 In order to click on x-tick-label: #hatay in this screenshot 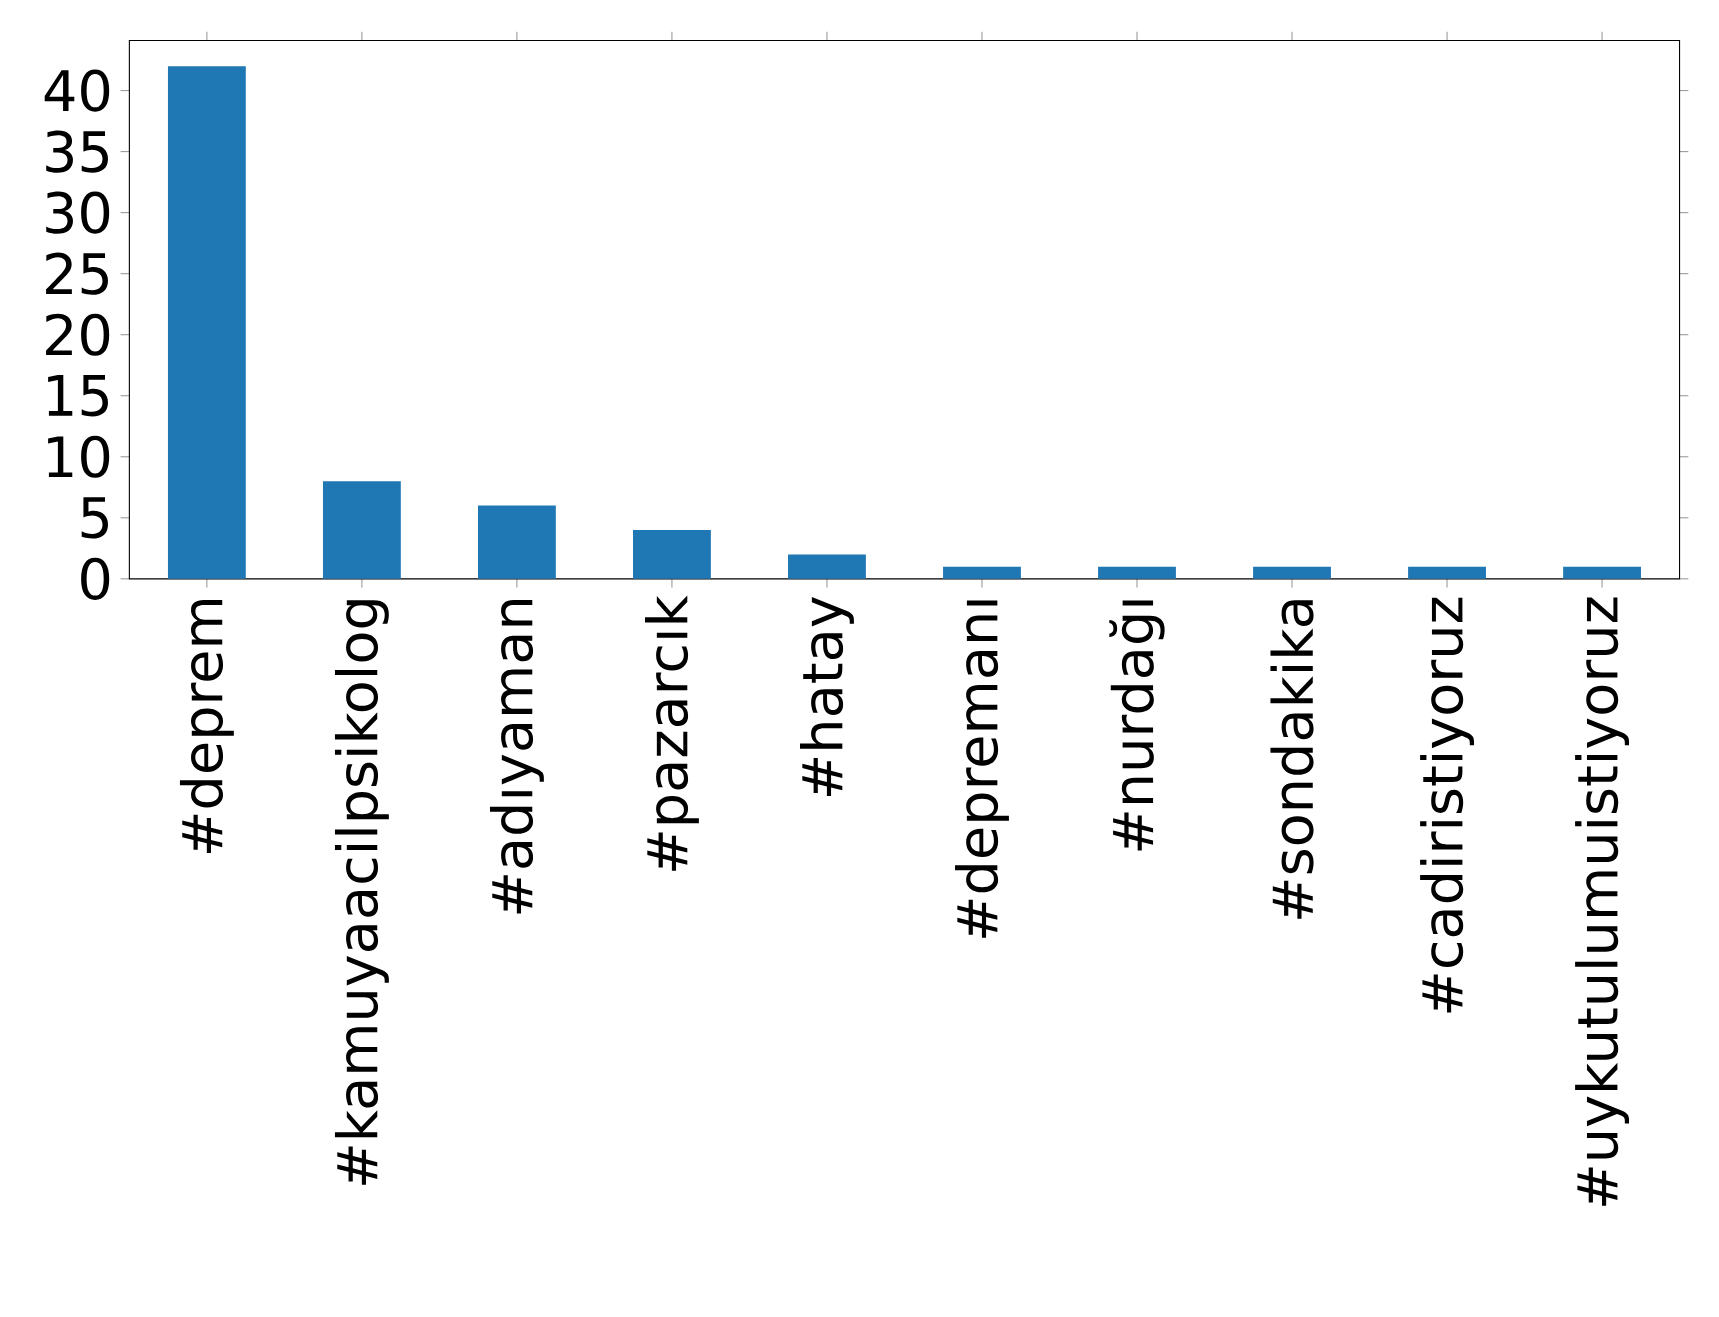, I will do `click(827, 697)`.